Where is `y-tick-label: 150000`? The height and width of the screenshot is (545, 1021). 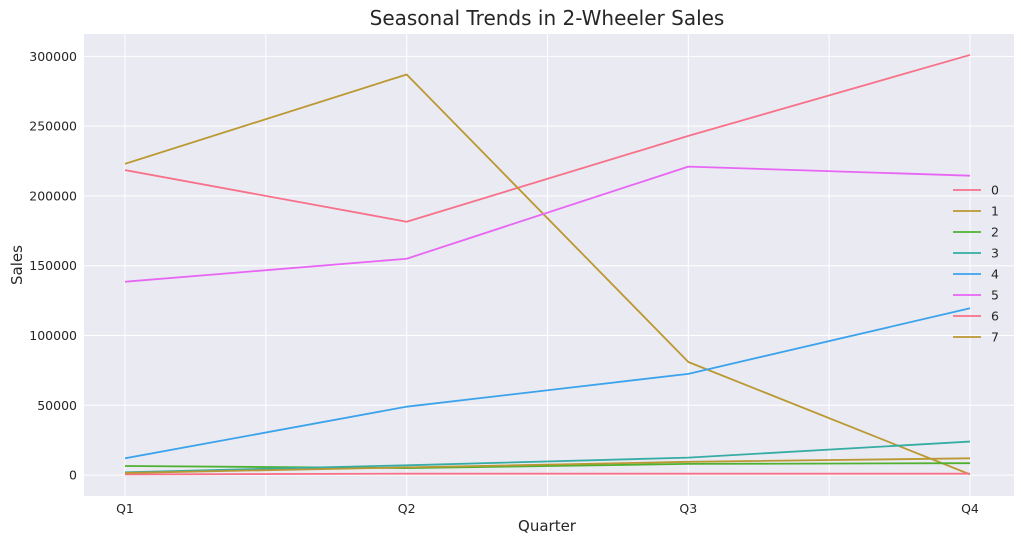 y-tick-label: 150000 is located at coordinates (53, 265).